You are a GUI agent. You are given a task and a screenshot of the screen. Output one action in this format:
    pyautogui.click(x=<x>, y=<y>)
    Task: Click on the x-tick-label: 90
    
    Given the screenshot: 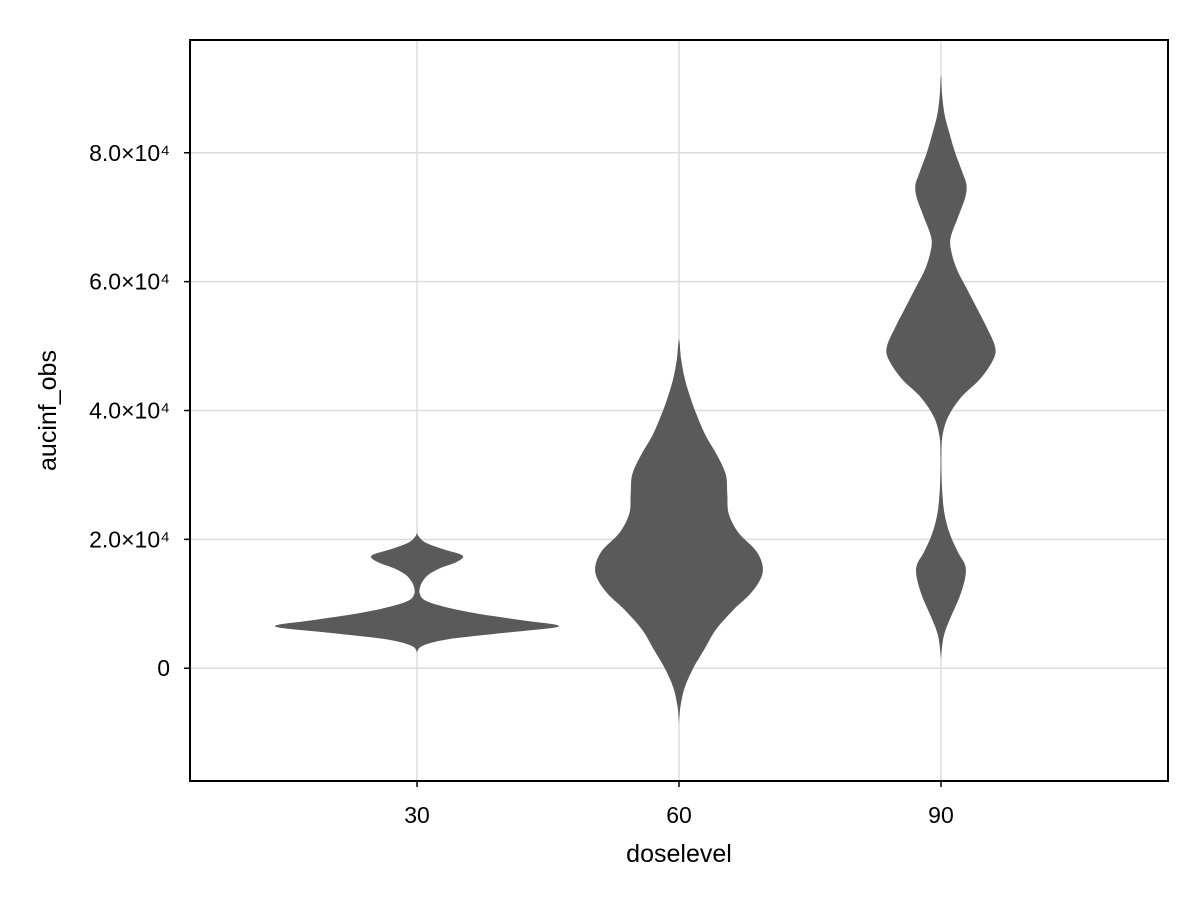 What is the action you would take?
    pyautogui.click(x=941, y=815)
    